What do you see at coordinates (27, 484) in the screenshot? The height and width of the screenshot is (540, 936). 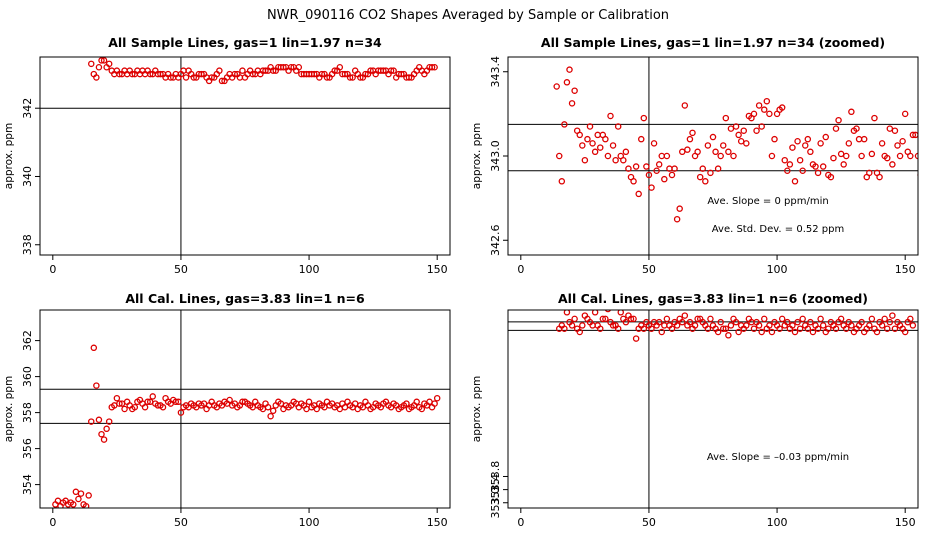 I see `y-tick-label: 354` at bounding box center [27, 484].